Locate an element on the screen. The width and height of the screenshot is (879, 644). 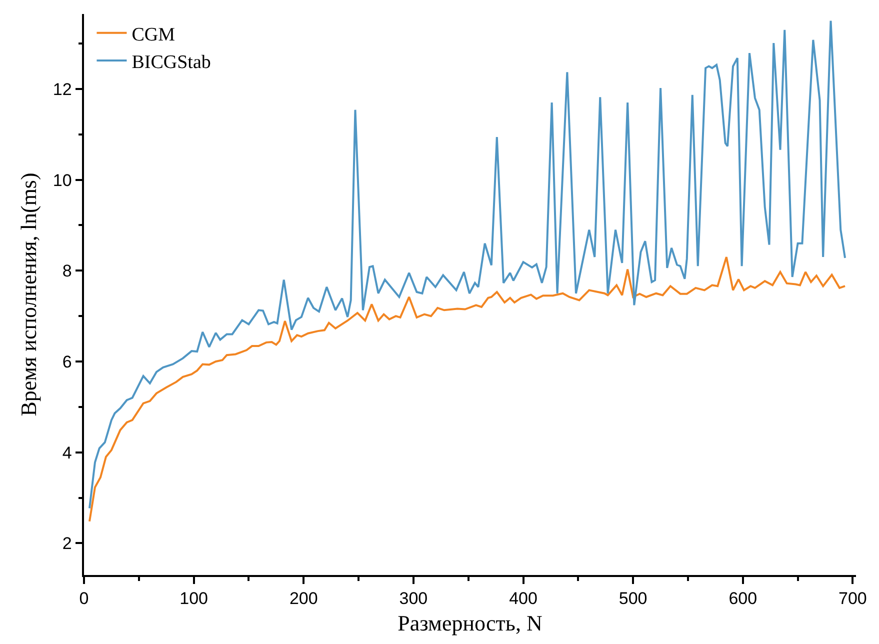
y-tick-label: 4 is located at coordinates (67, 452).